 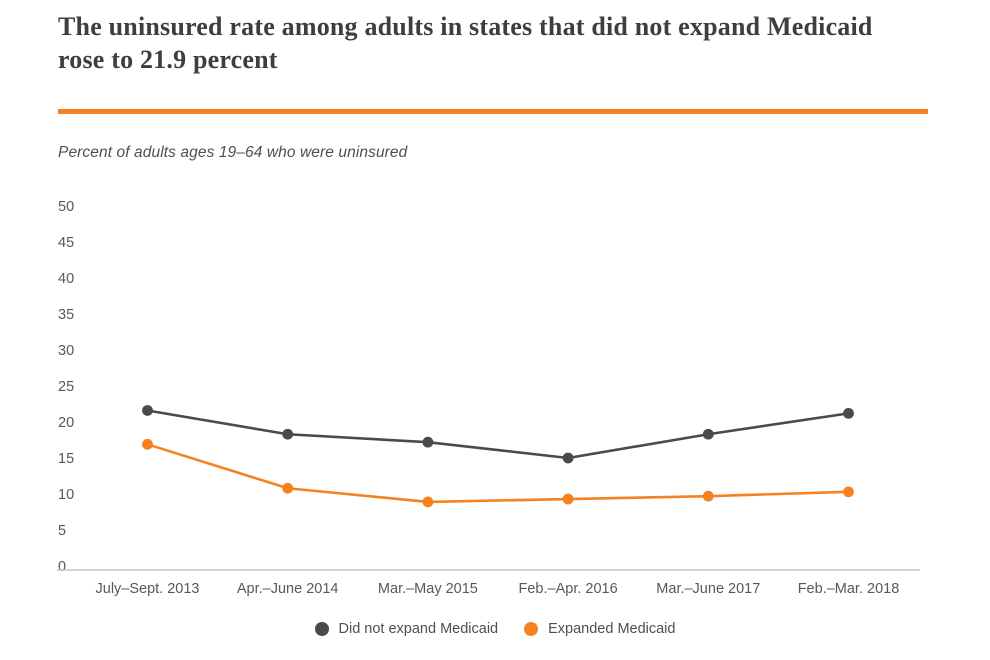 What do you see at coordinates (493, 111) in the screenshot?
I see `accent-divider-rule` at bounding box center [493, 111].